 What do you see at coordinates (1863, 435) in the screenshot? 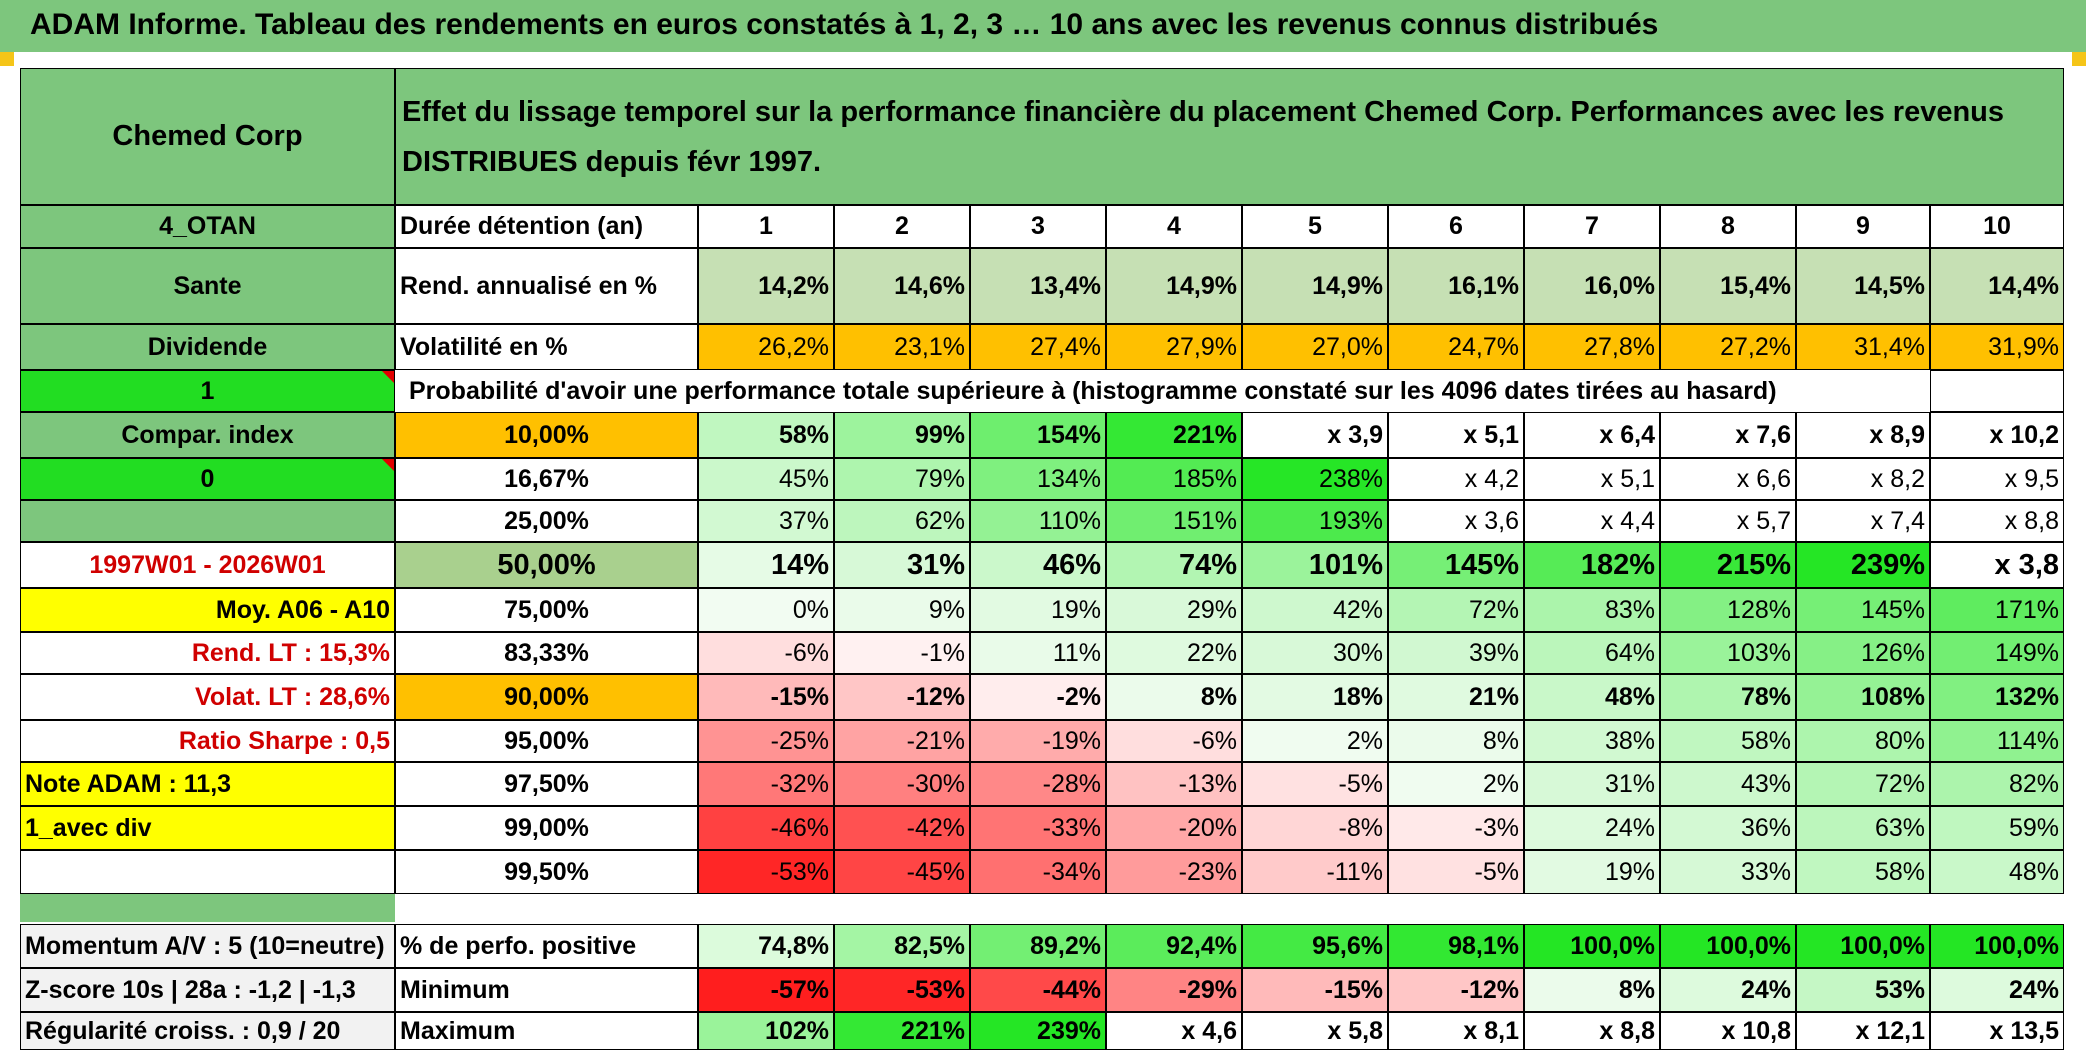
I see `performance-cell: x 8,9` at bounding box center [1863, 435].